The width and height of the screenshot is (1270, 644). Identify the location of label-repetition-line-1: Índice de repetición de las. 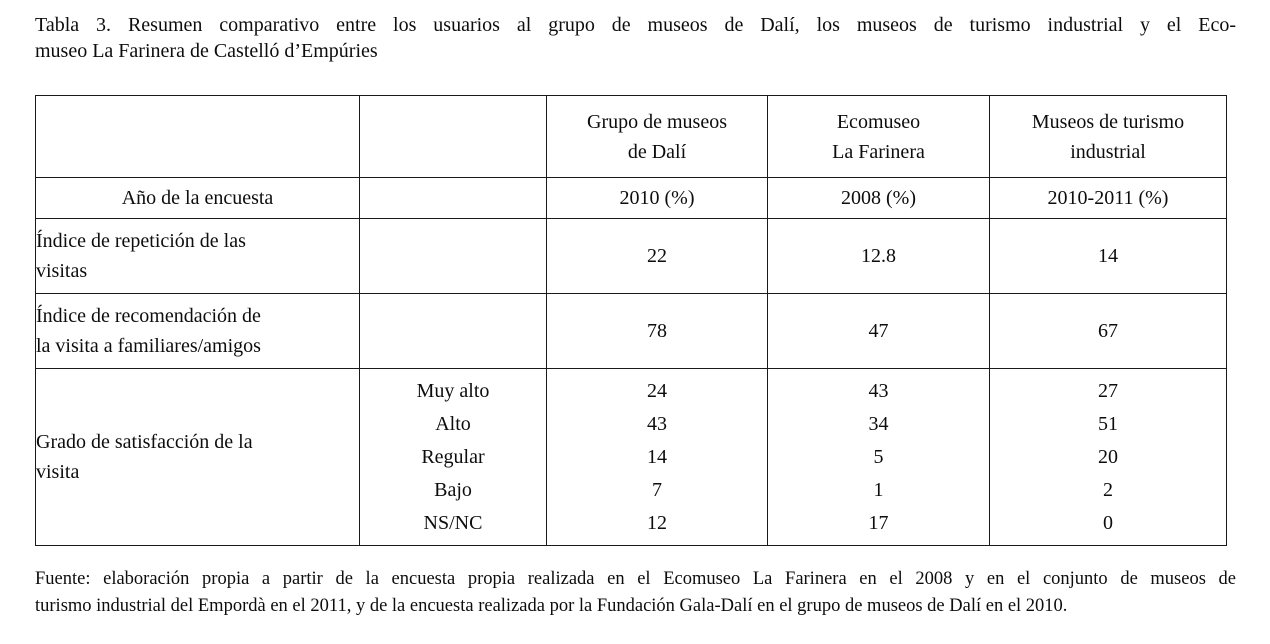
(141, 241).